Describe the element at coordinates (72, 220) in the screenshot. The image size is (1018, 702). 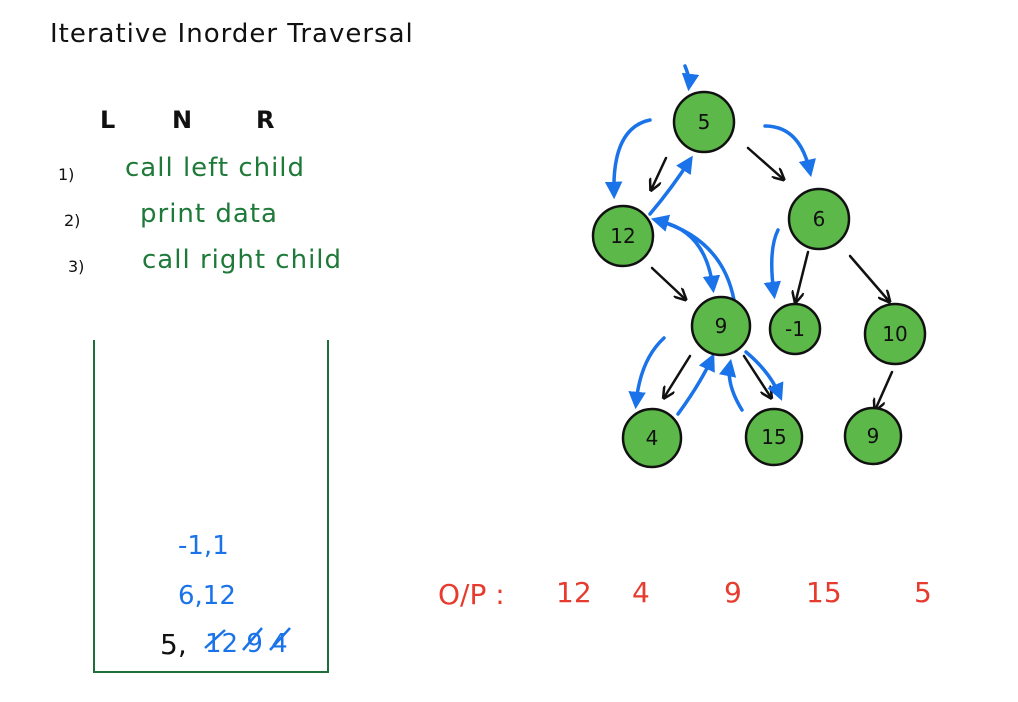
I see `step-2-number: 2)` at that location.